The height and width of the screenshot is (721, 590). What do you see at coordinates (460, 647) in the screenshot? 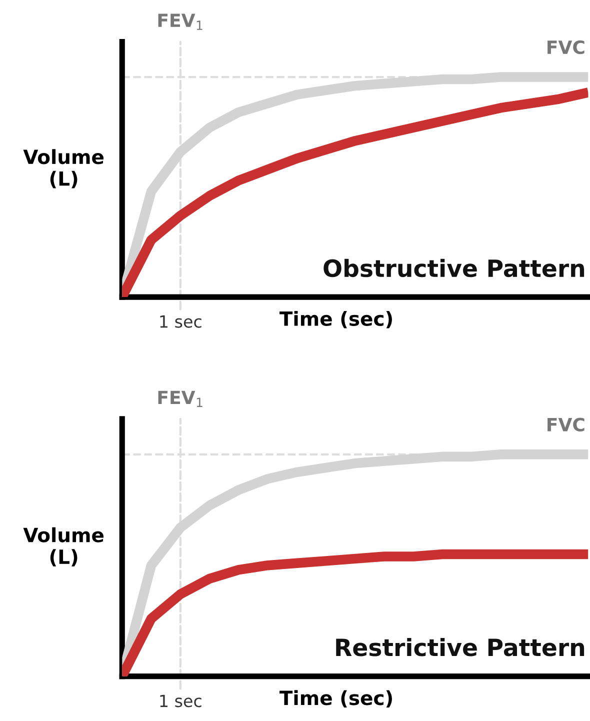
I see `text: Restrictive Pattern` at bounding box center [460, 647].